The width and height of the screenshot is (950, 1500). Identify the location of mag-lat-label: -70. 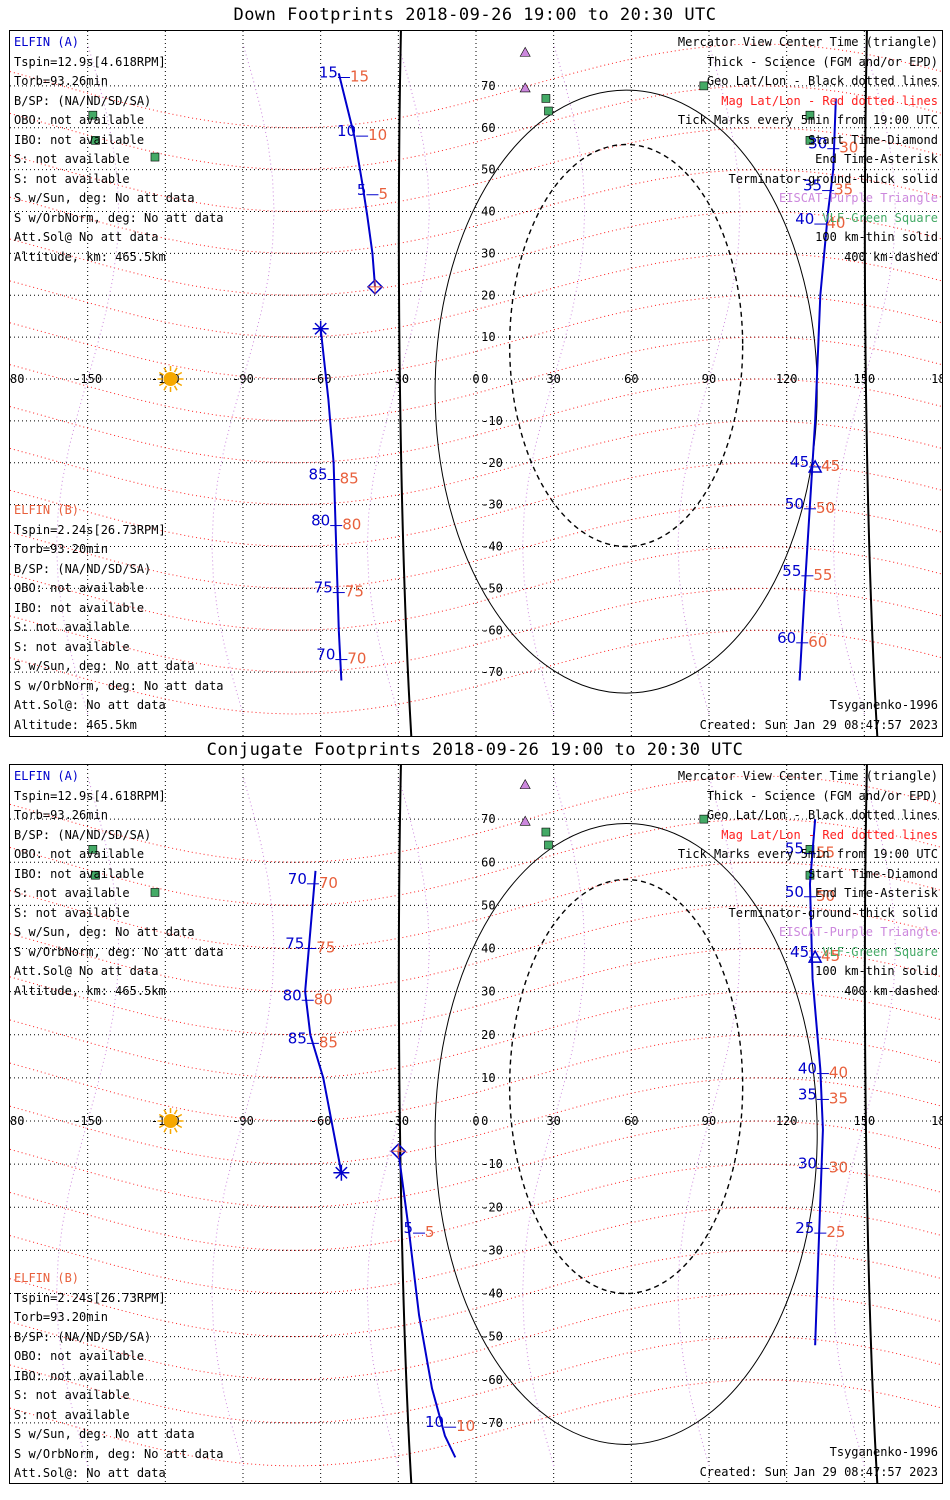
(492, 1423).